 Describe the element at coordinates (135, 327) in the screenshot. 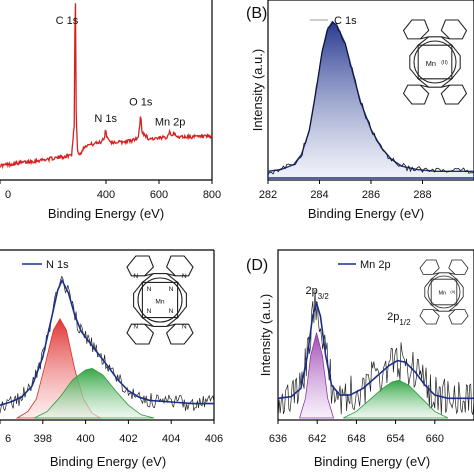

I see `panel-c-n7: N` at that location.